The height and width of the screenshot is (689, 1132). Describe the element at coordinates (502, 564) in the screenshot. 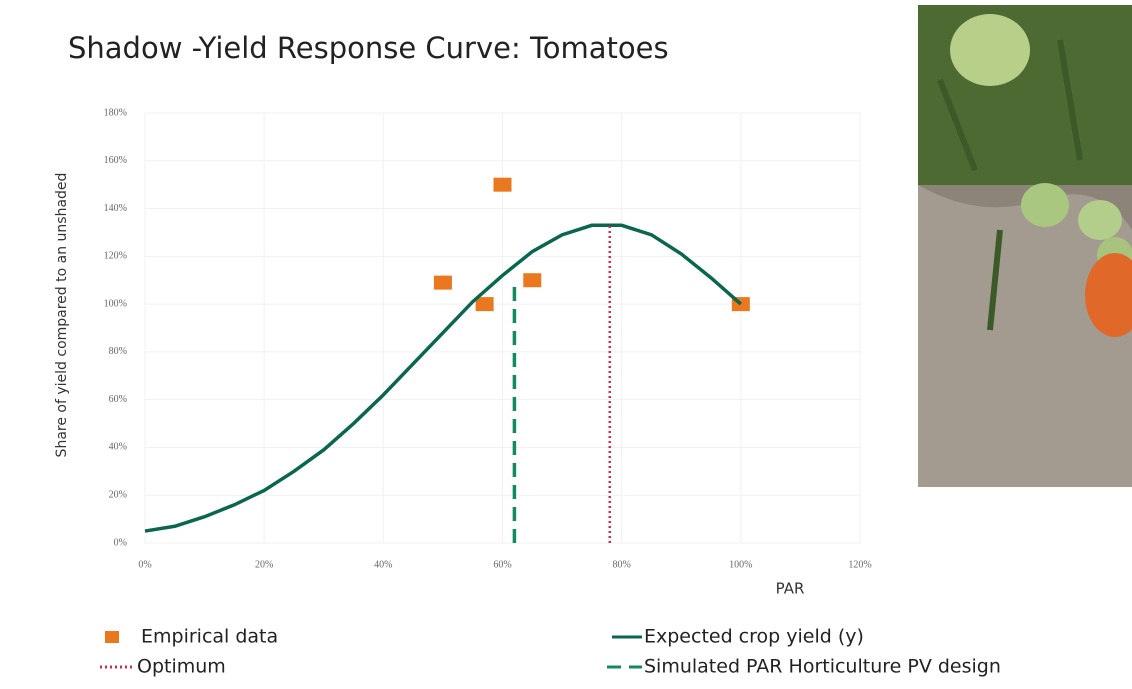

I see `x-tick-label: 60%` at that location.